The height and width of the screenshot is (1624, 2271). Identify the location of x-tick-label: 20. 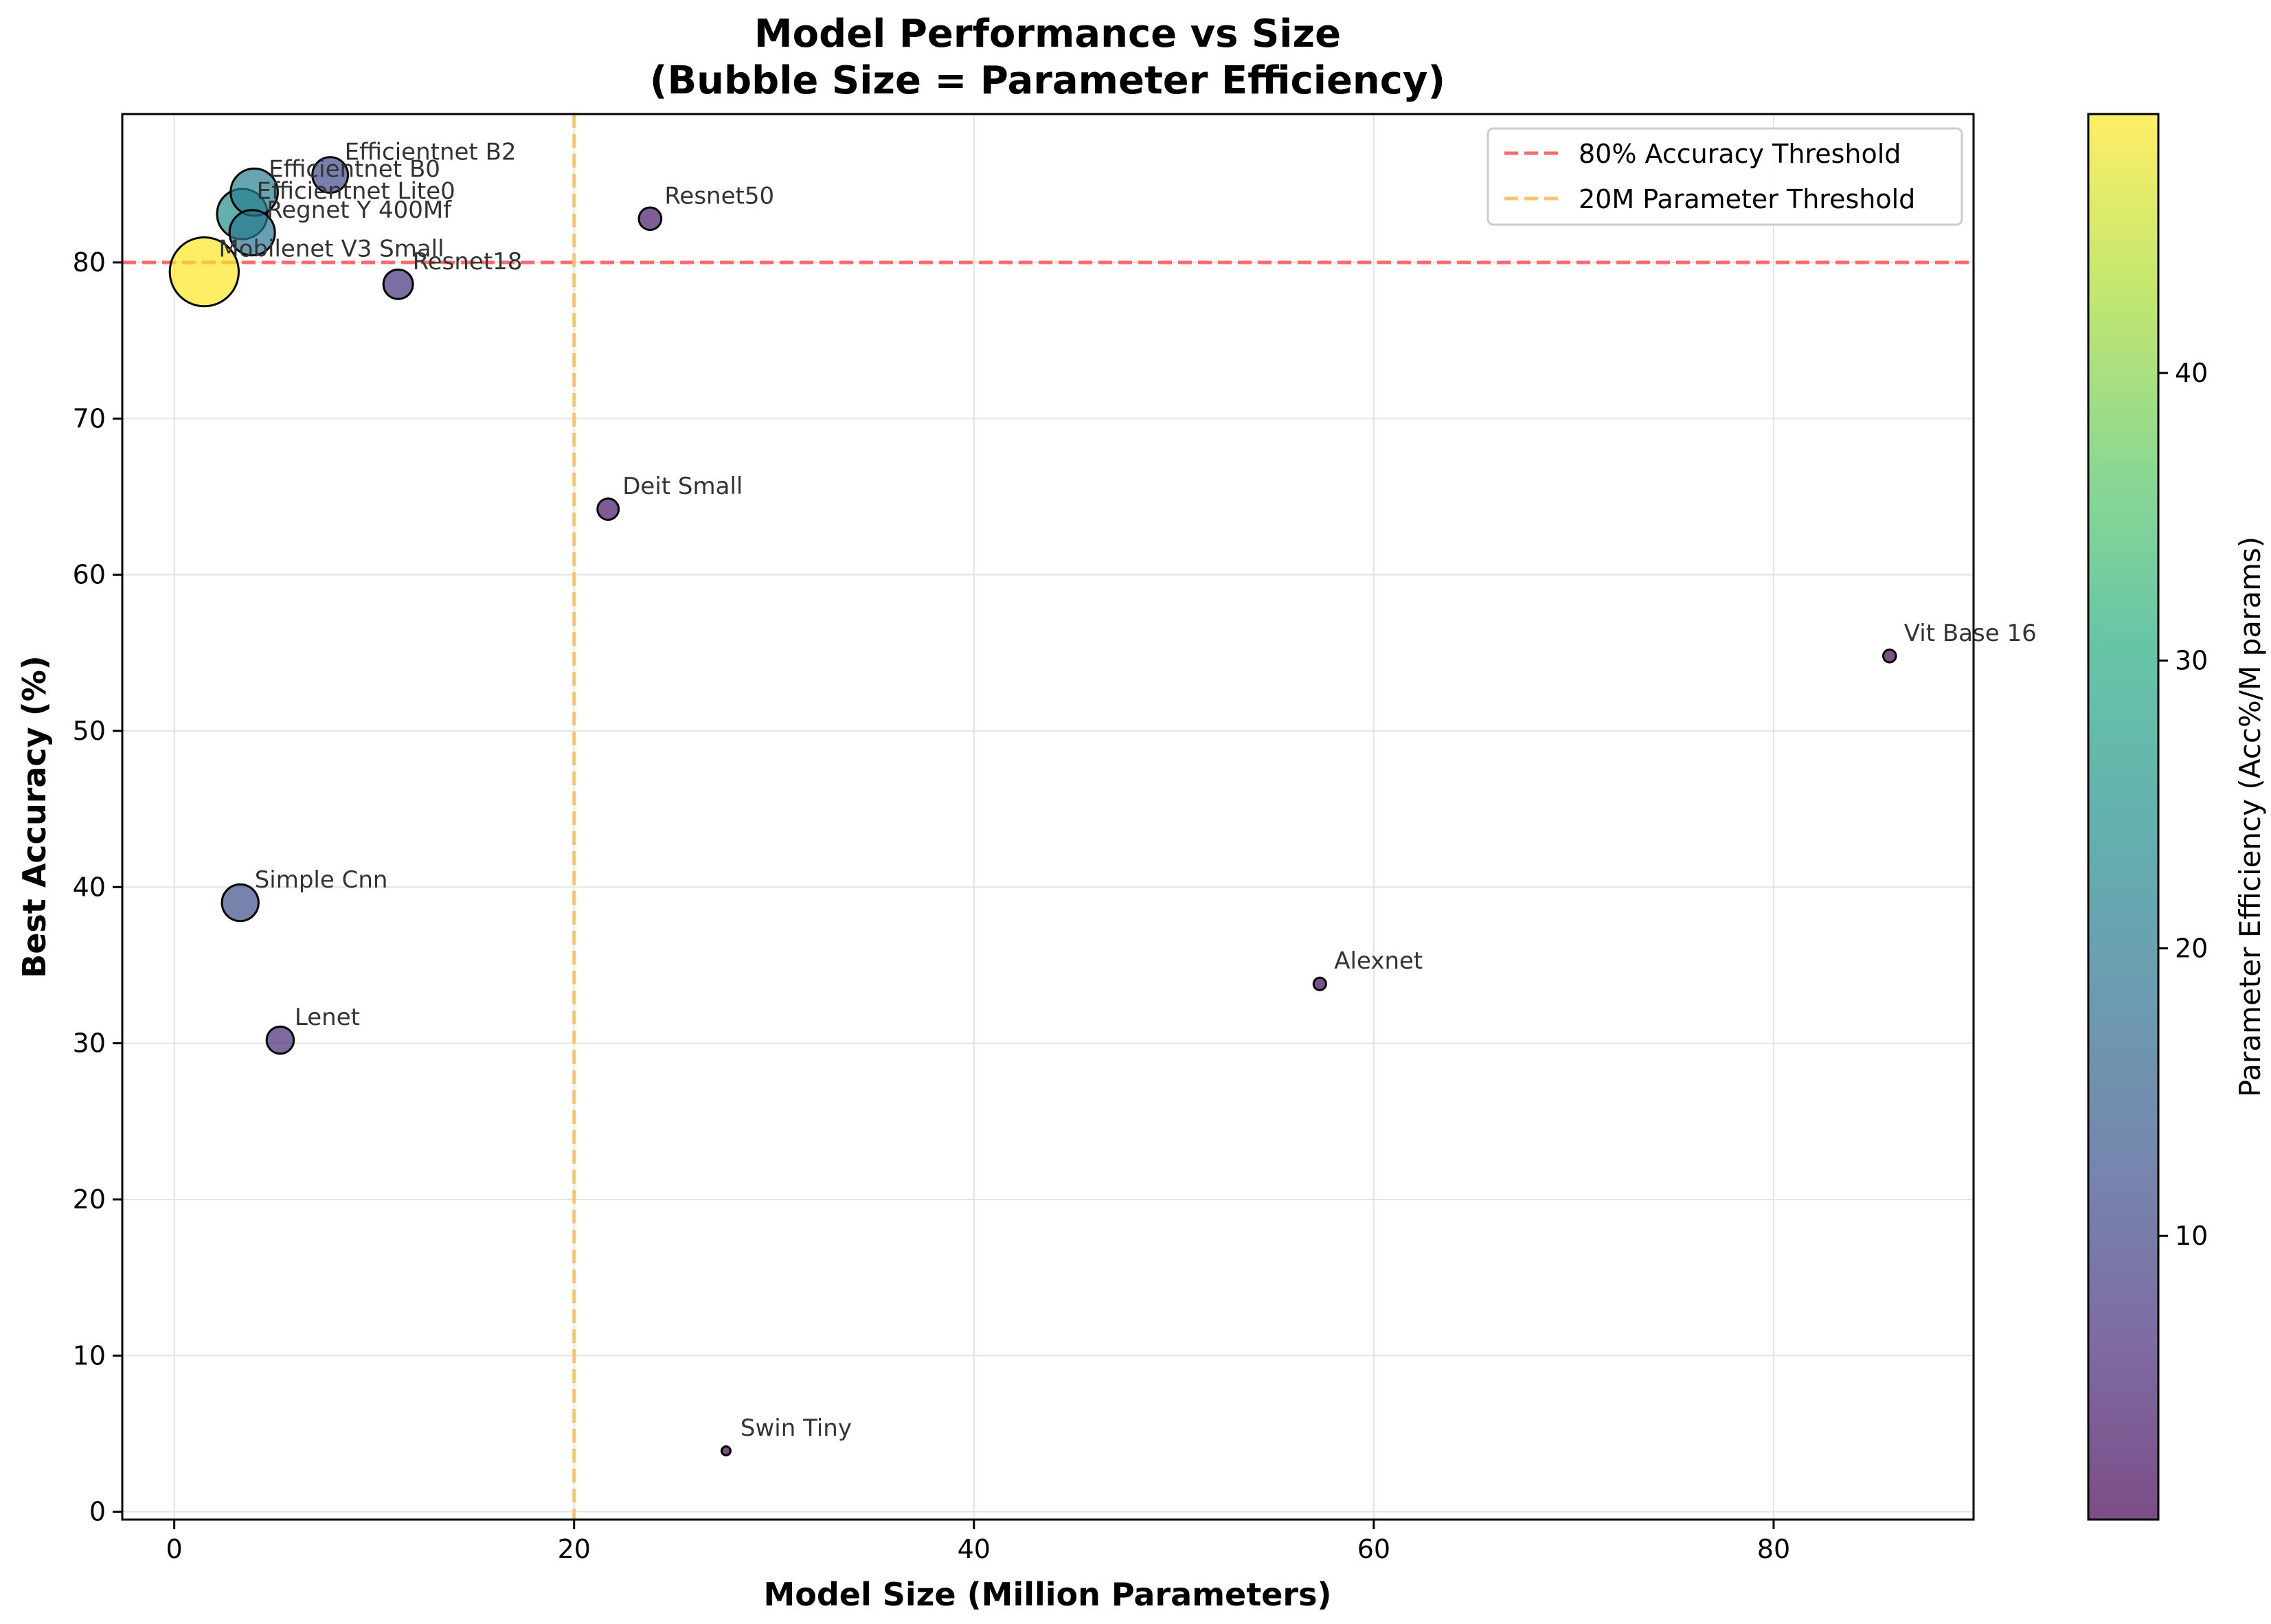
(574, 1549).